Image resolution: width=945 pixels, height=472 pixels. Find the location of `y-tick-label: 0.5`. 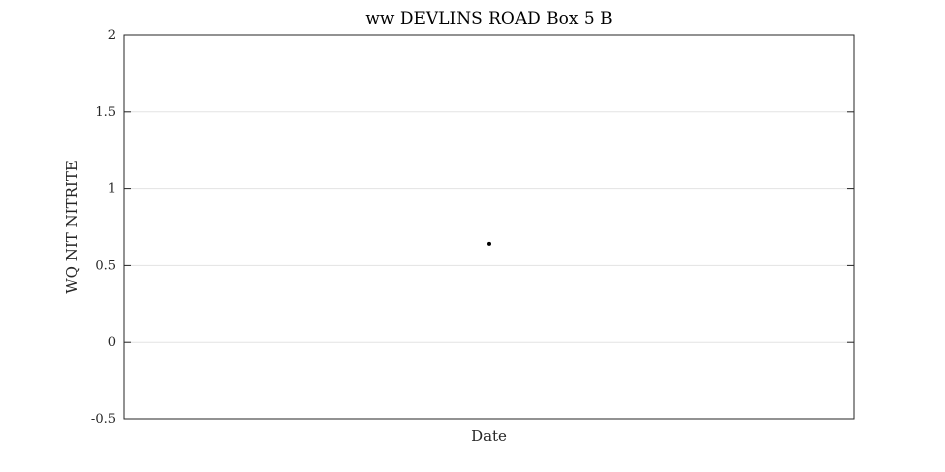

y-tick-label: 0.5 is located at coordinates (105, 265).